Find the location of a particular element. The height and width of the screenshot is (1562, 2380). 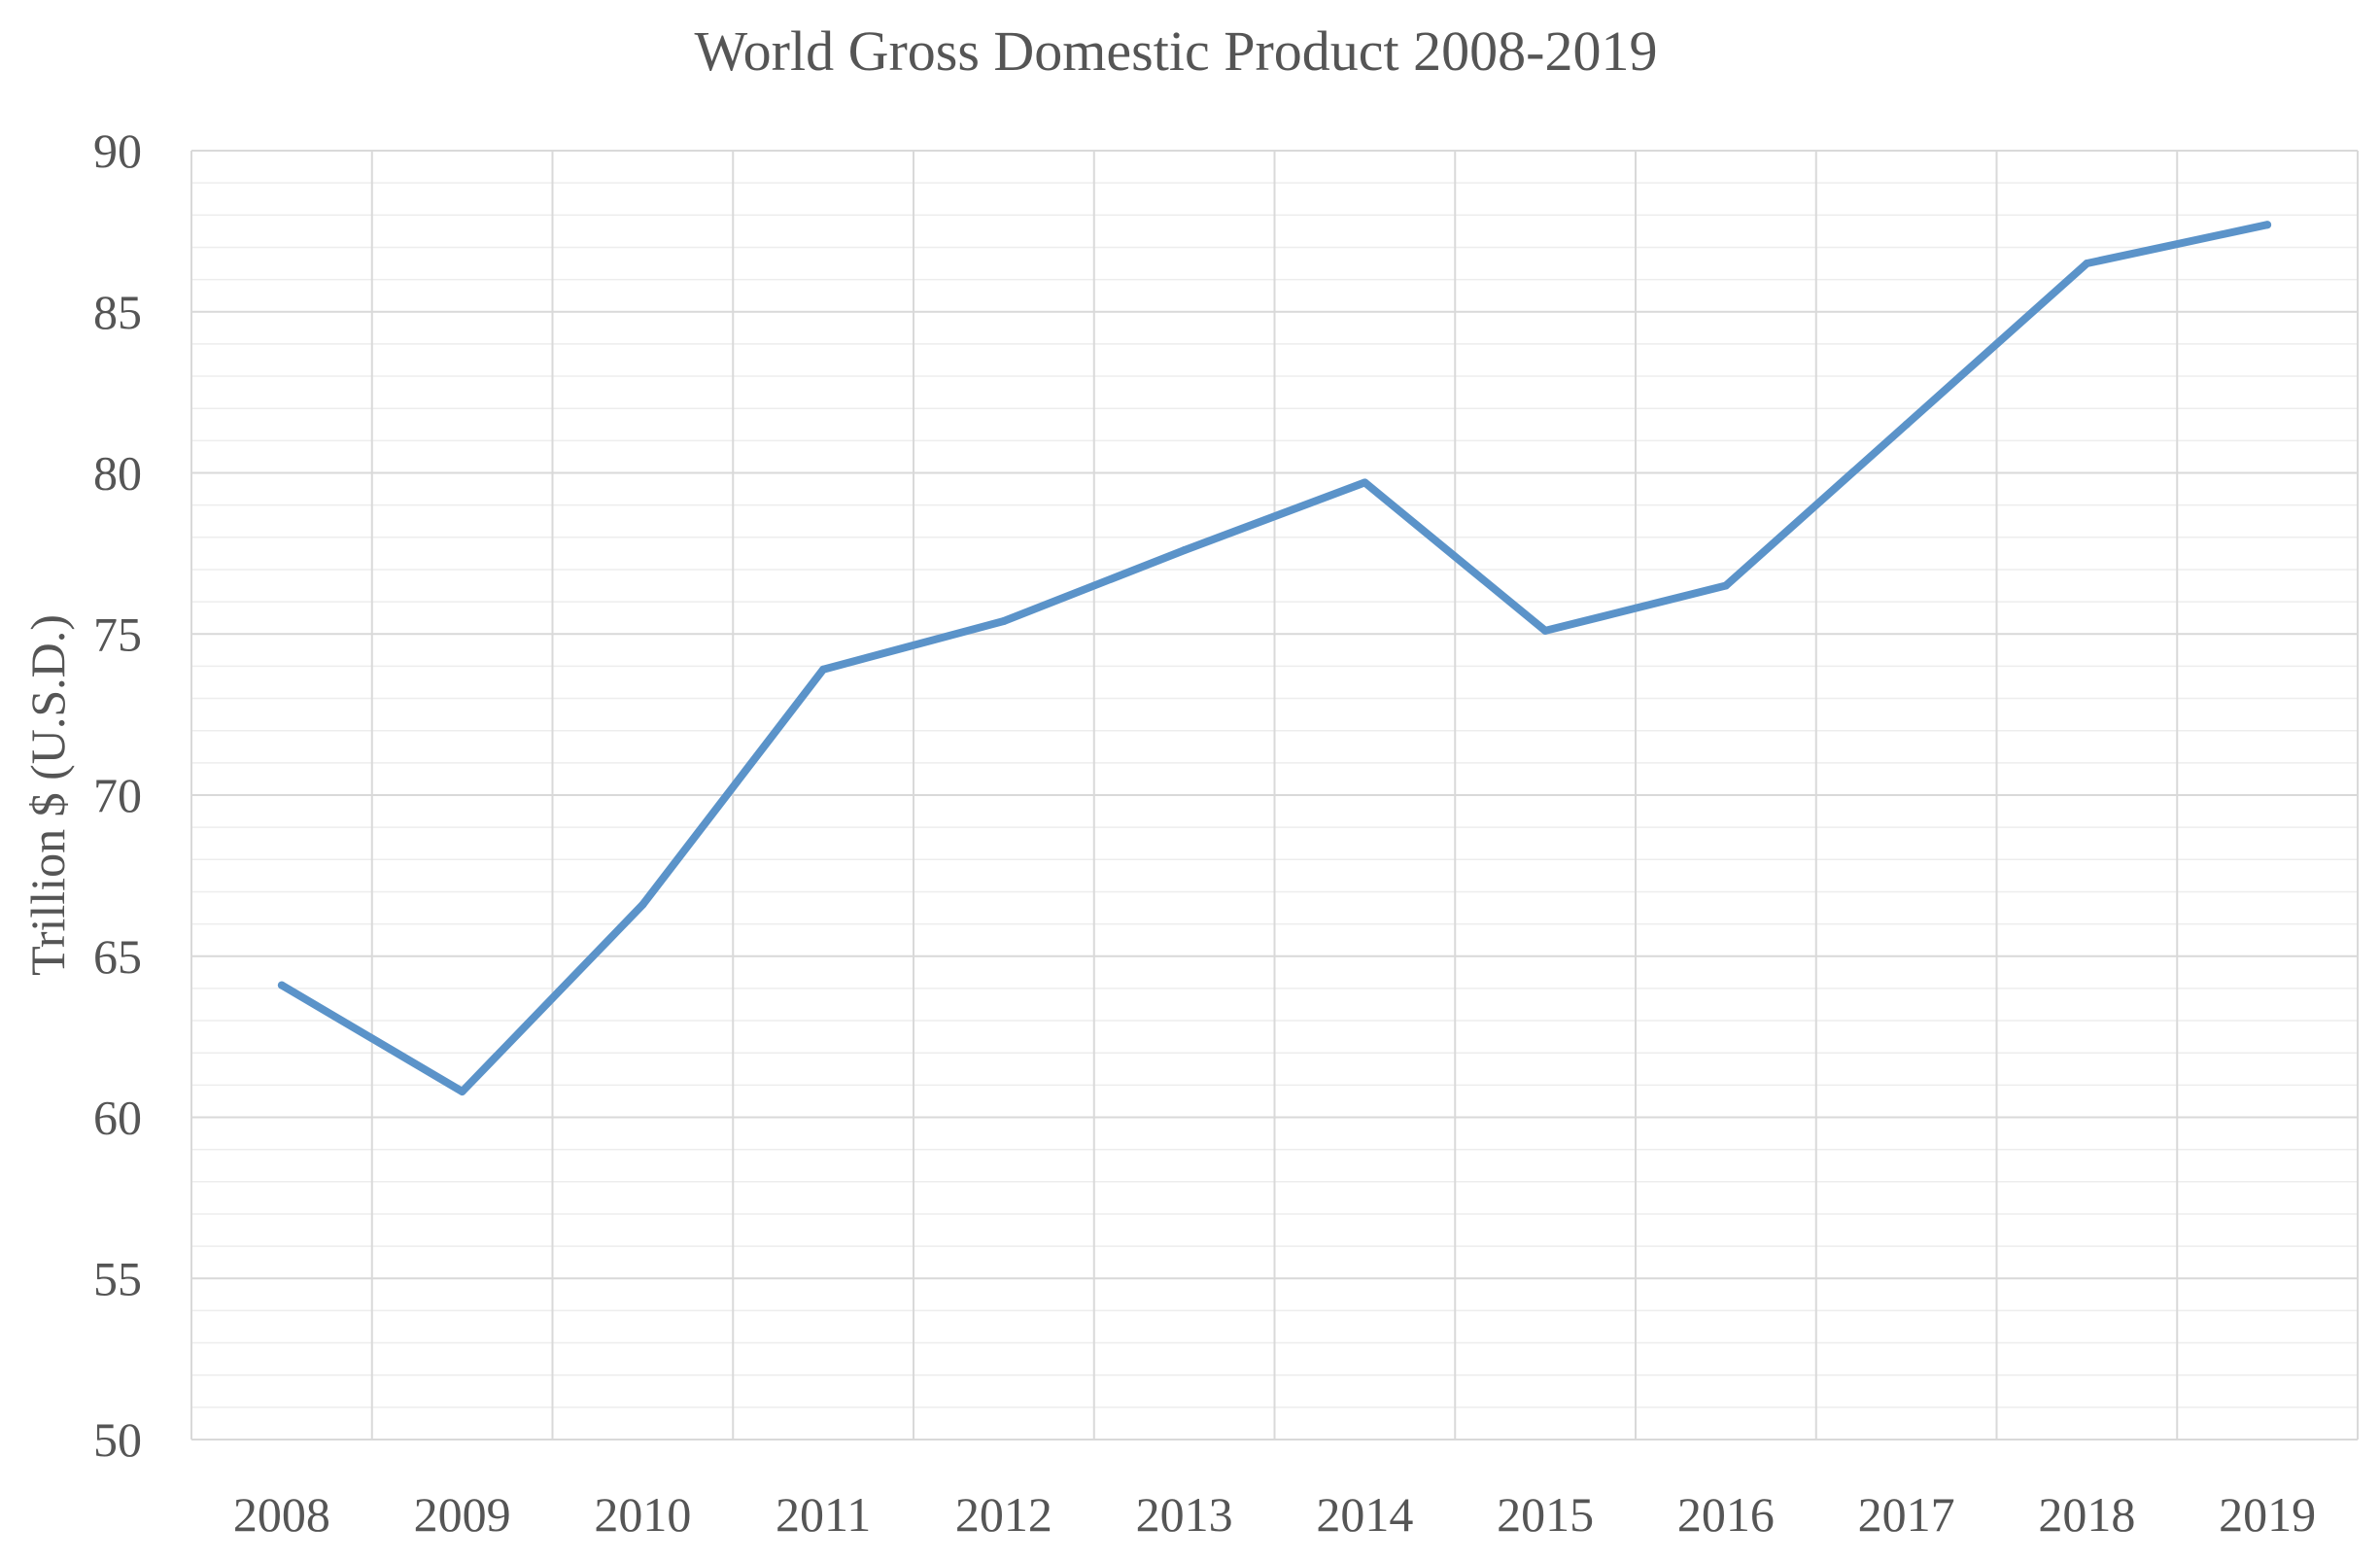

y-tick-label: 55 is located at coordinates (117, 1278).